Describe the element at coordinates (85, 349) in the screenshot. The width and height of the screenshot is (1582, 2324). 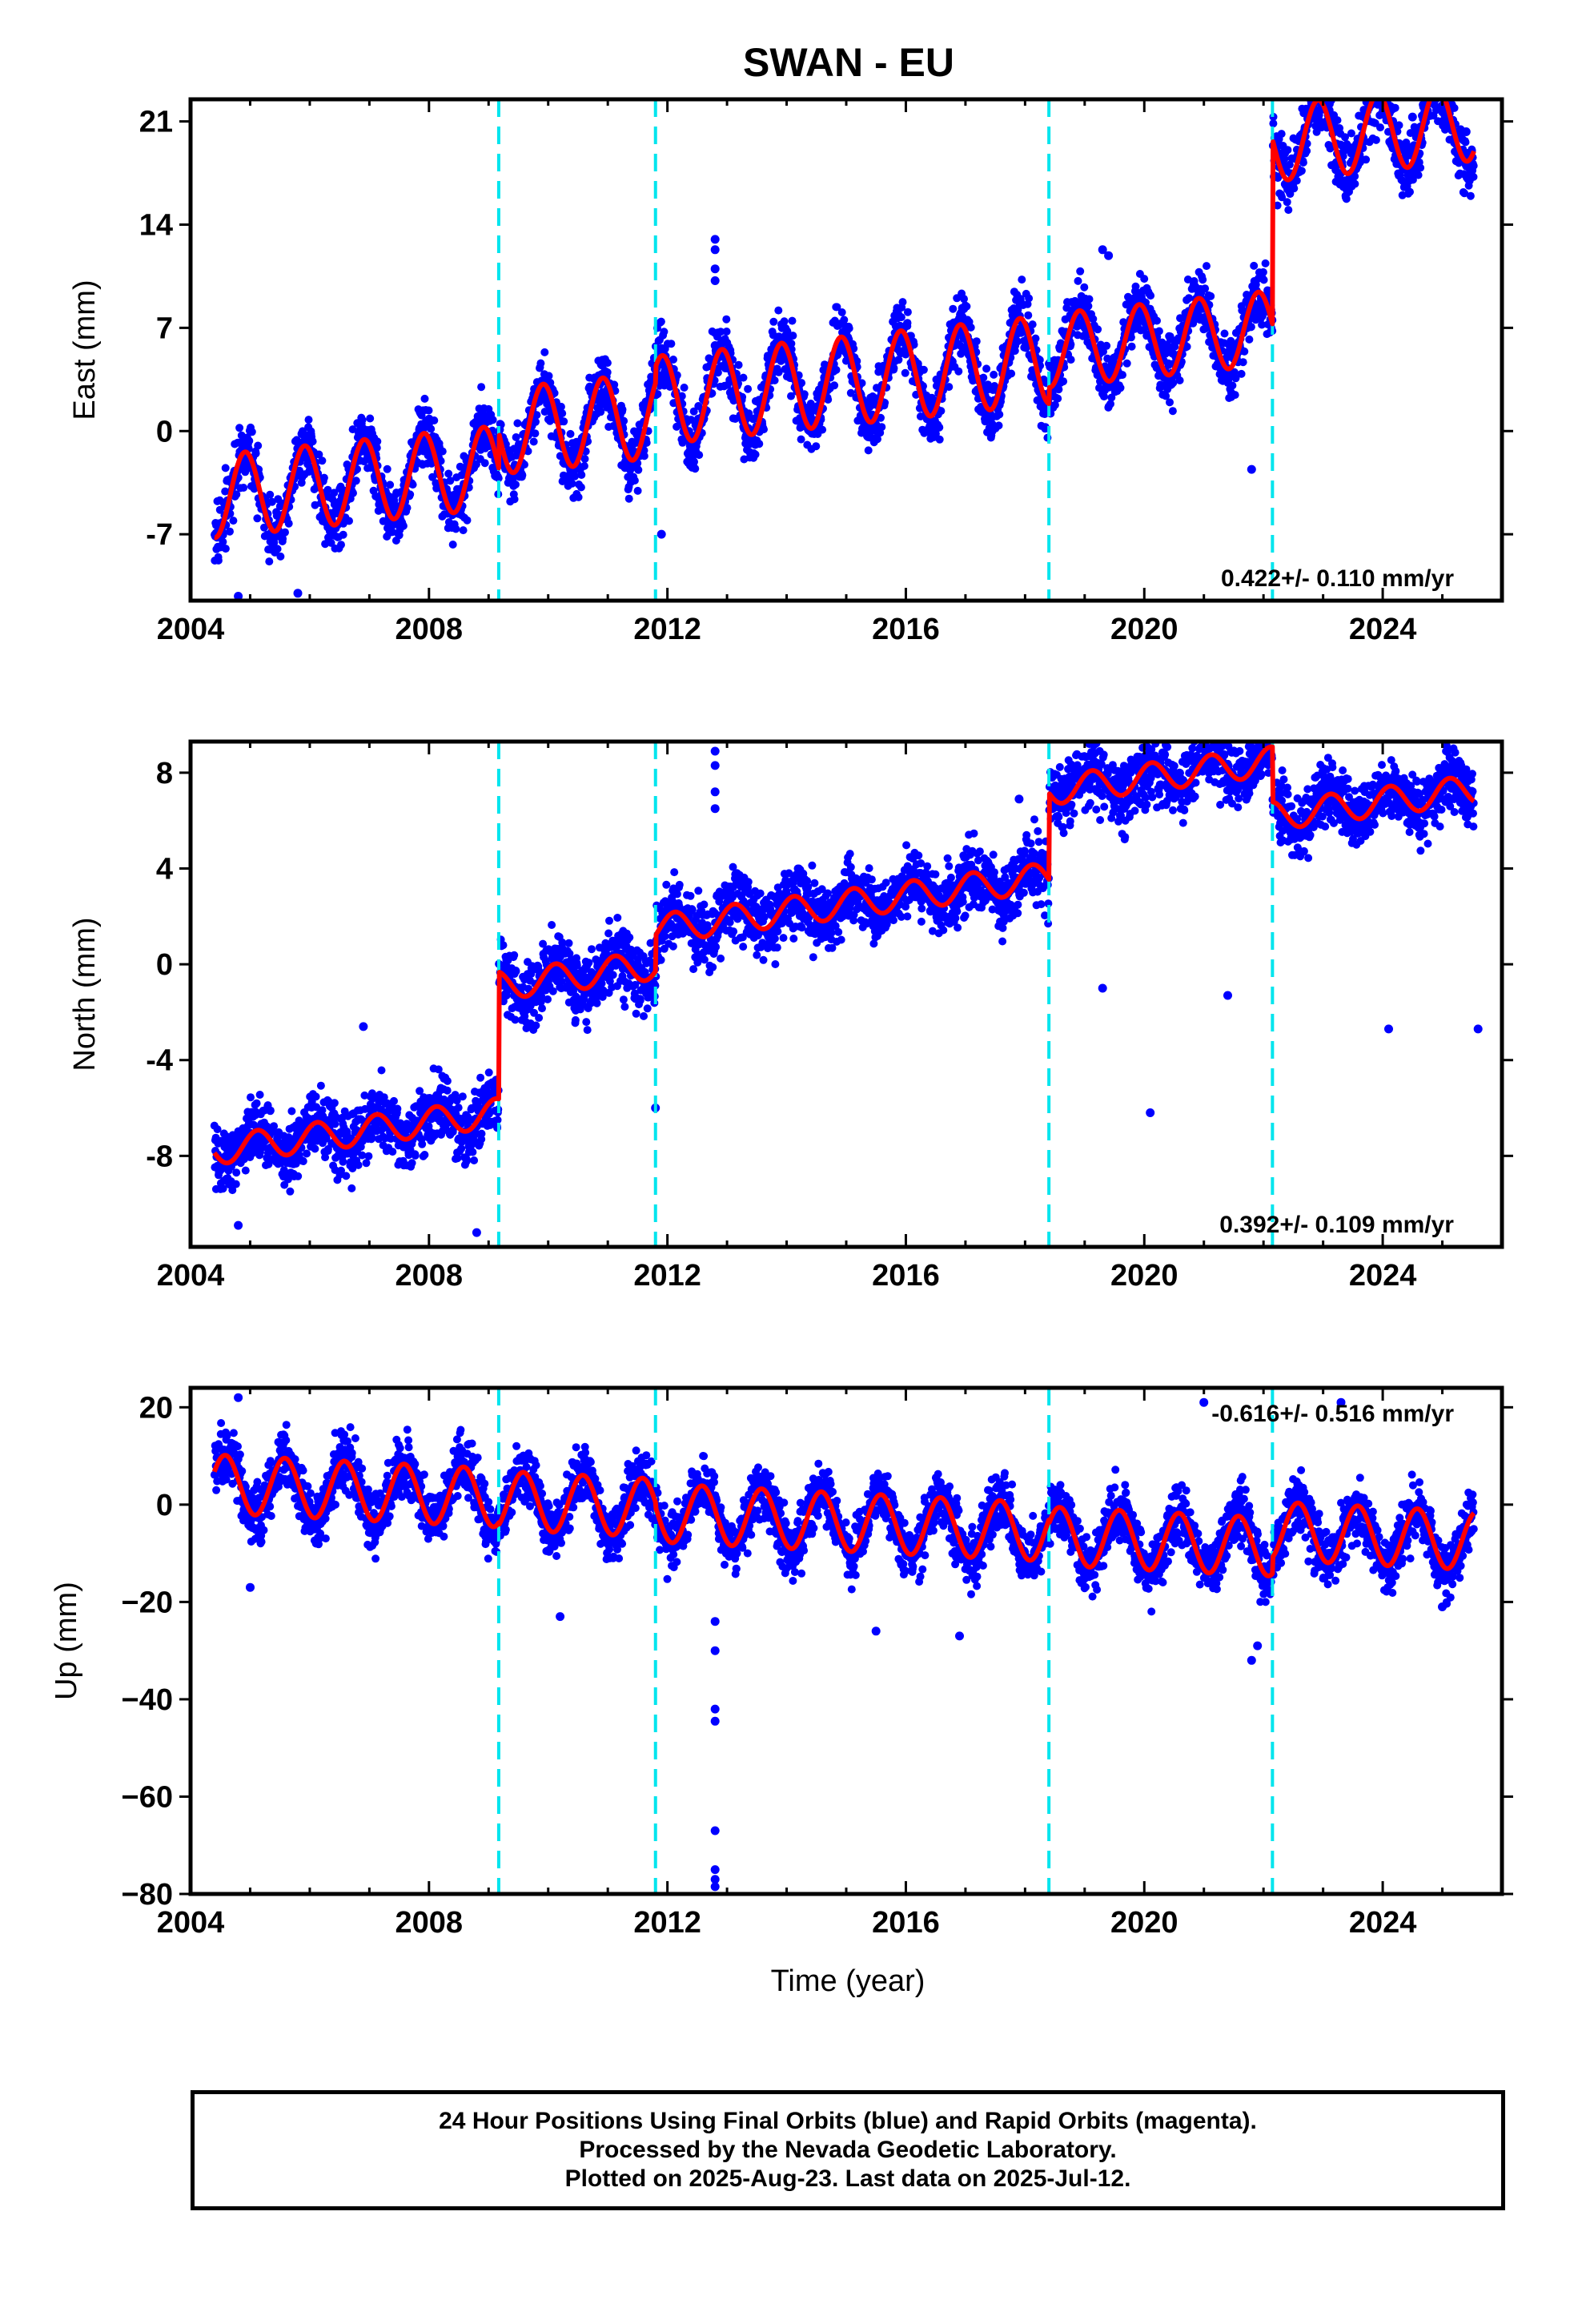
I see `y-axis-label: East (mm)` at that location.